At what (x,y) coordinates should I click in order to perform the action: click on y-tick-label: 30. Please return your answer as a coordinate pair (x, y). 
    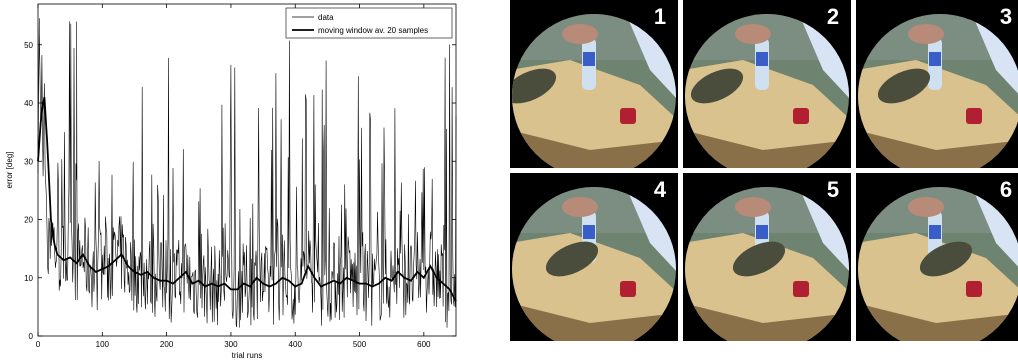
    Looking at the image, I should click on (28, 161).